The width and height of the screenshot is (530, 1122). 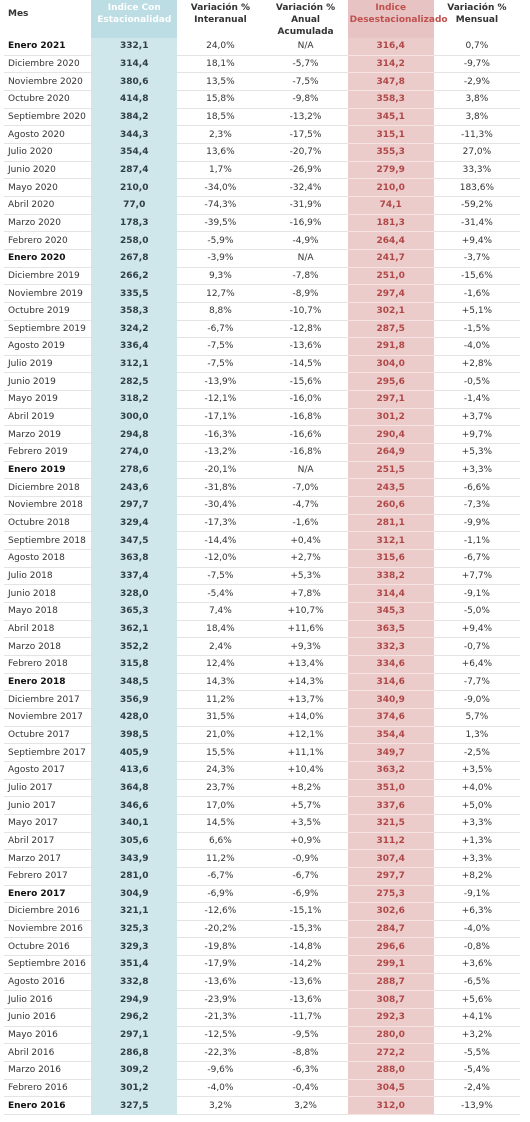 I want to click on table-cell: 329,3, so click(x=134, y=947).